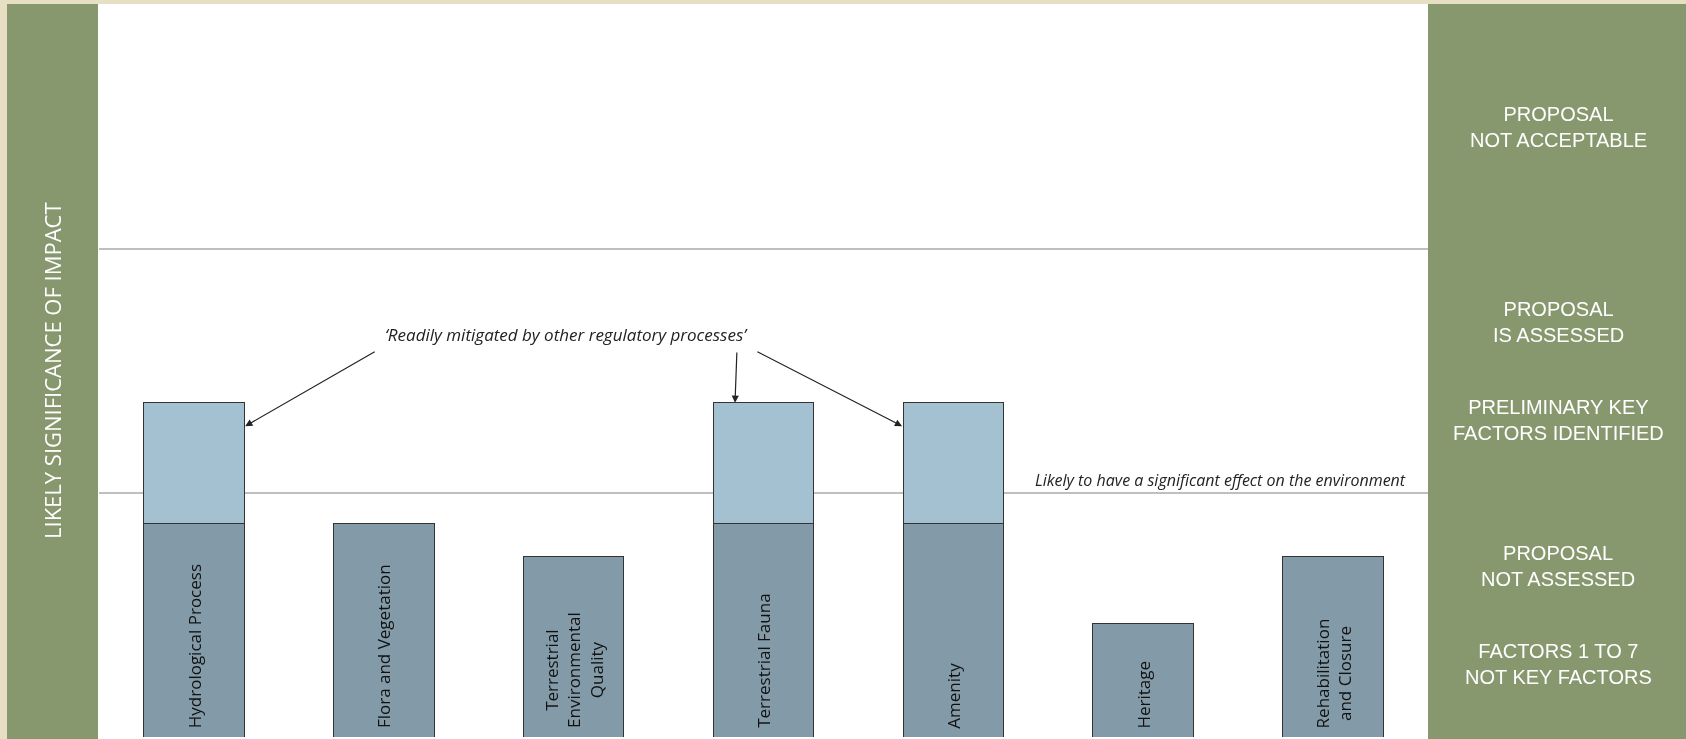  What do you see at coordinates (52, 370) in the screenshot?
I see `y-axis-title: LIKELY SIGNIFICANCE OF IMPACT` at bounding box center [52, 370].